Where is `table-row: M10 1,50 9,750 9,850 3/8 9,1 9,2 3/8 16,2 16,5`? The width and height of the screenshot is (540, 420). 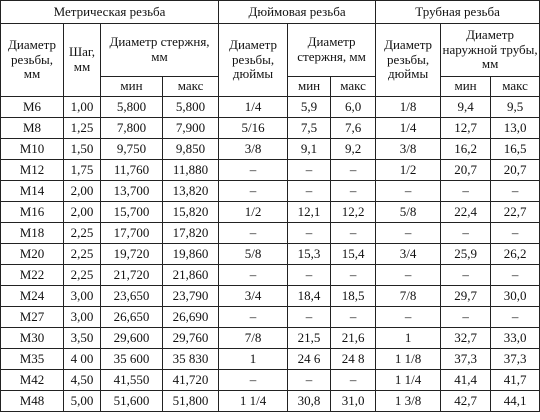
table-row: M10 1,50 9,750 9,850 3/8 9,1 9,2 3/8 16,2 16,5 is located at coordinates (270, 149).